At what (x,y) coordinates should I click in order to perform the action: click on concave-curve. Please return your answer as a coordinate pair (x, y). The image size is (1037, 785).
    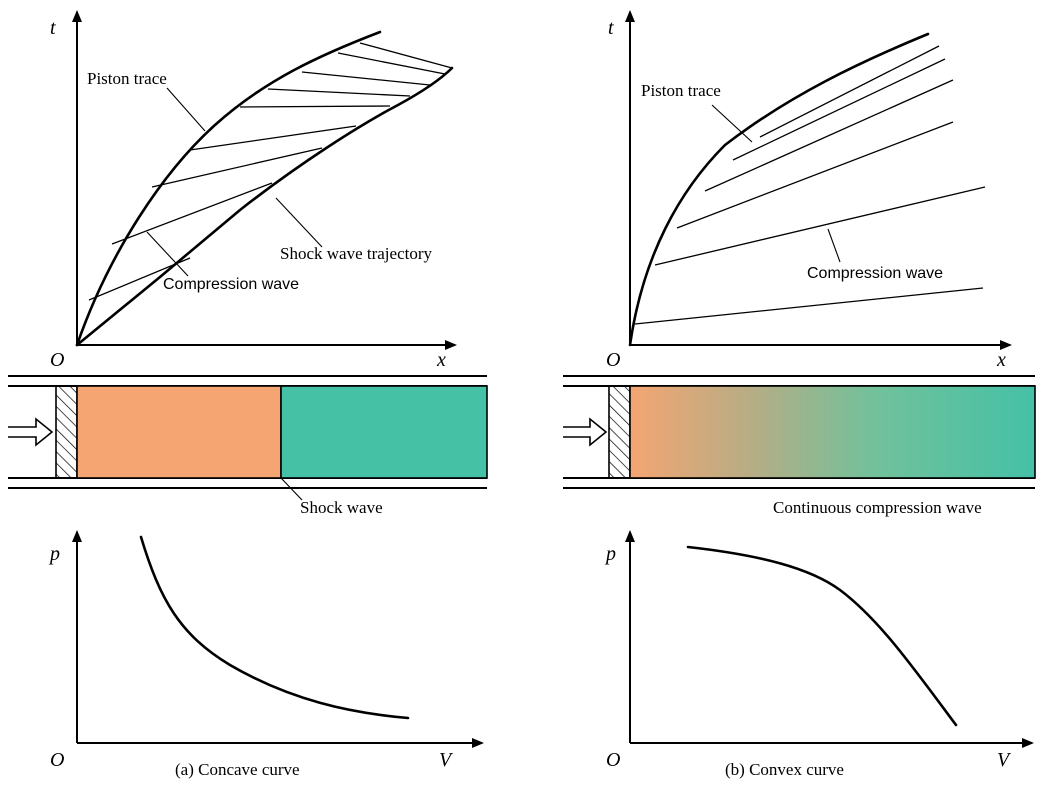
    Looking at the image, I should click on (274, 627).